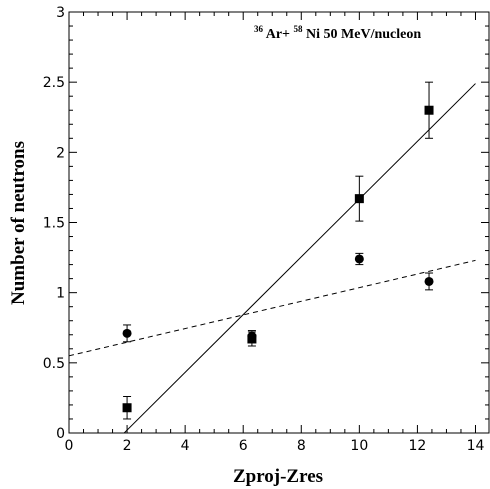 The height and width of the screenshot is (489, 490). I want to click on x-tick-label: 14, so click(476, 446).